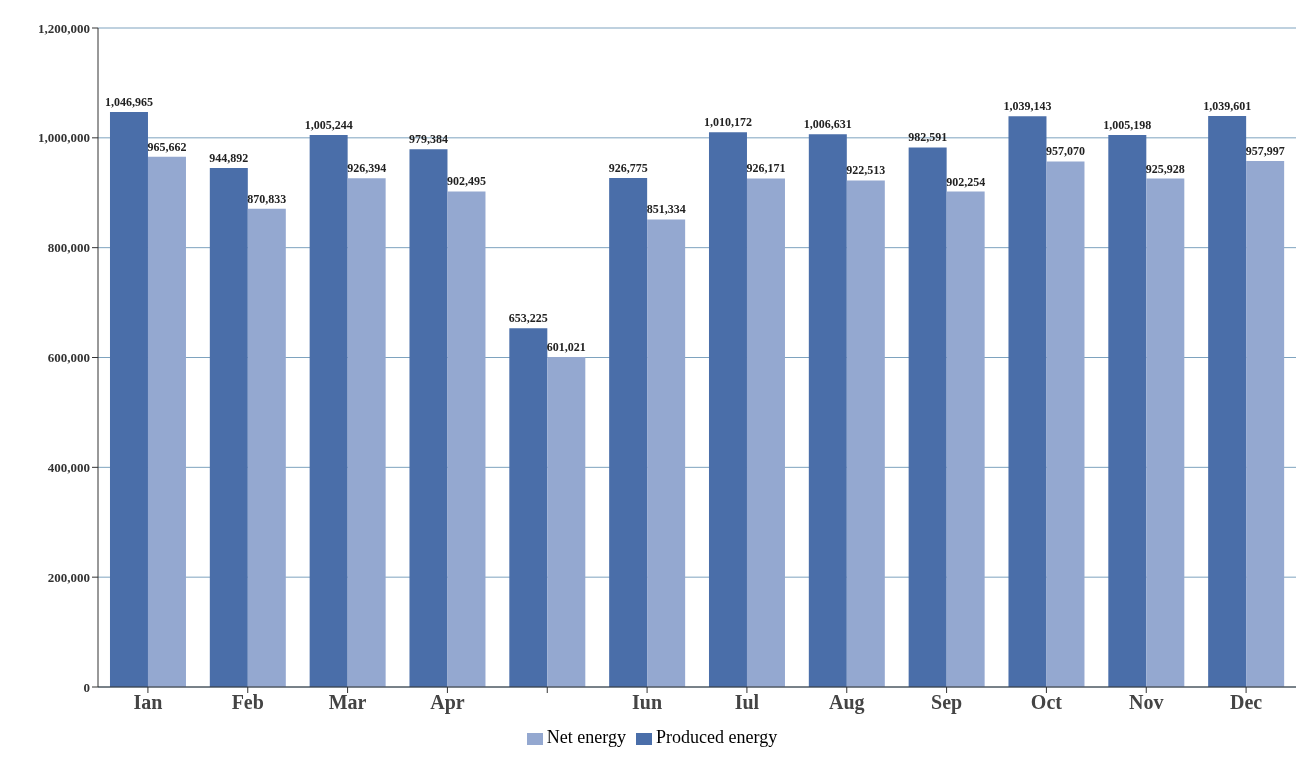 The image size is (1316, 769). What do you see at coordinates (717, 737) in the screenshot?
I see `legend-label: Produced energy` at bounding box center [717, 737].